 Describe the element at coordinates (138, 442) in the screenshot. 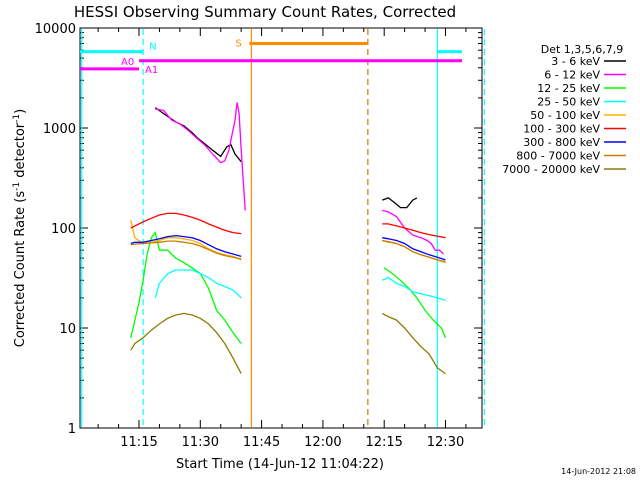

I see `x-tick-label: 11:15` at that location.